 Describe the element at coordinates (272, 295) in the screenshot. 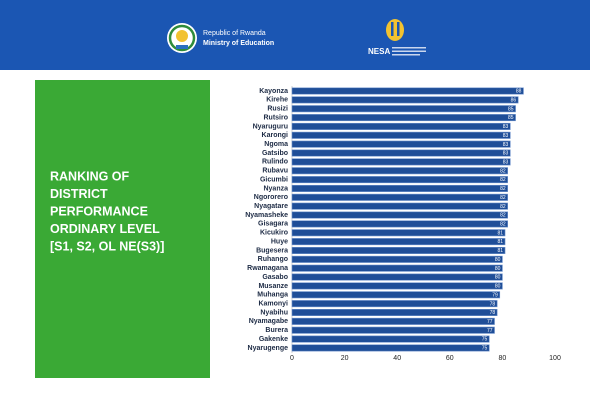

I see `y-tick-label: Muhanga` at that location.